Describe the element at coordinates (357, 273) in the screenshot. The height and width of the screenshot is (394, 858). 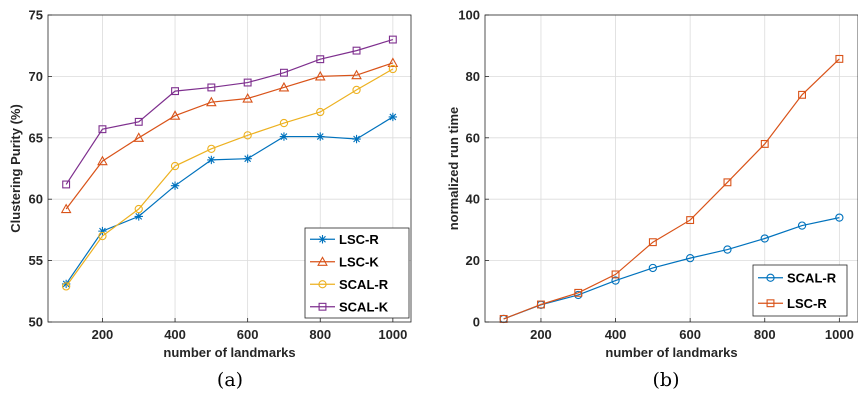
I see `chart-a-legend: LSC-R LSC-K SCAL-R SCAL-K` at that location.